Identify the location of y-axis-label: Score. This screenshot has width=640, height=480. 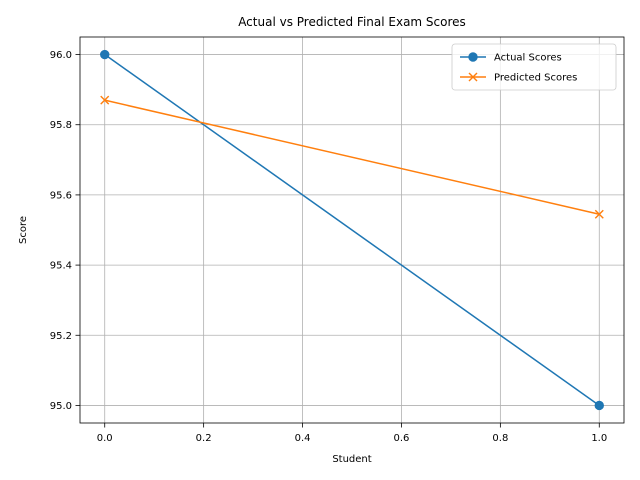
(23, 230).